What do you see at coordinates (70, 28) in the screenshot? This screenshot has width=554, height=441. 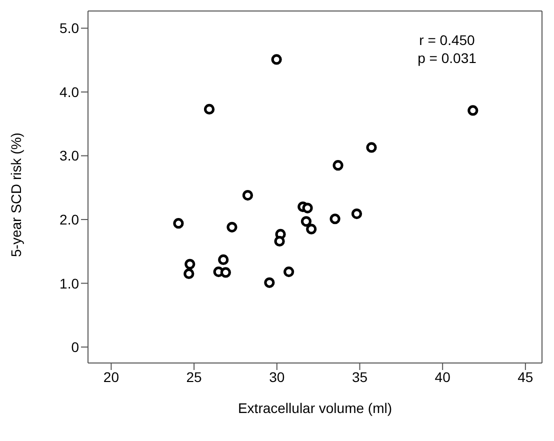 I see `y-tick-label: 5.0` at bounding box center [70, 28].